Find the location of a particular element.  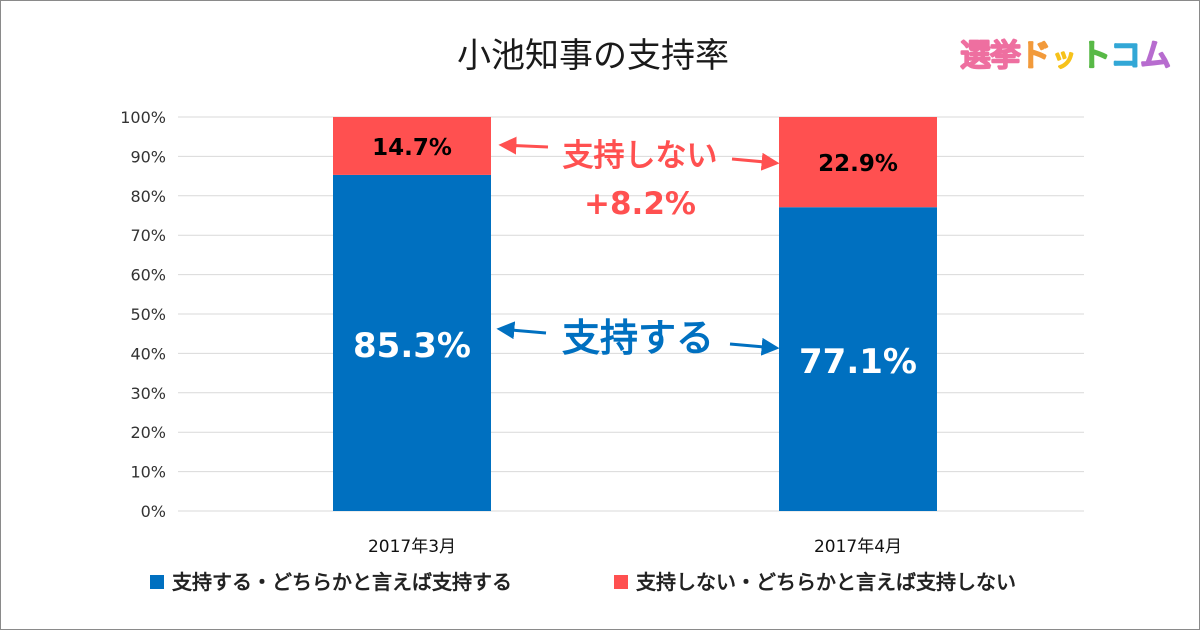

logo-char: ト is located at coordinates (1095, 56).